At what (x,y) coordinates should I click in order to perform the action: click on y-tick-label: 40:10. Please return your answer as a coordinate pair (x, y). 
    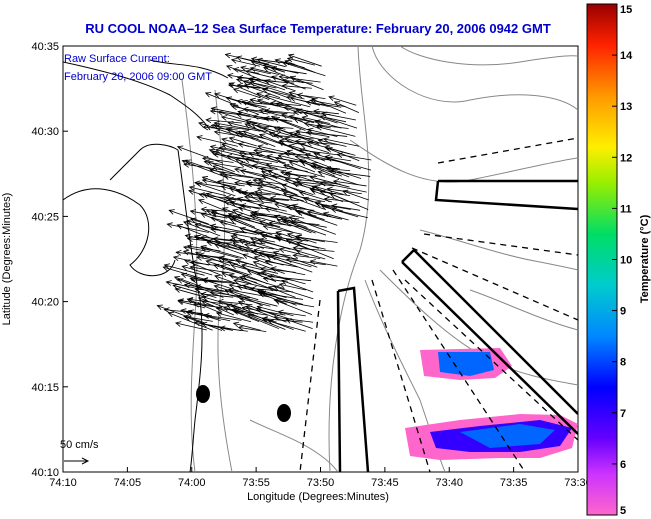
    Looking at the image, I should click on (45, 473).